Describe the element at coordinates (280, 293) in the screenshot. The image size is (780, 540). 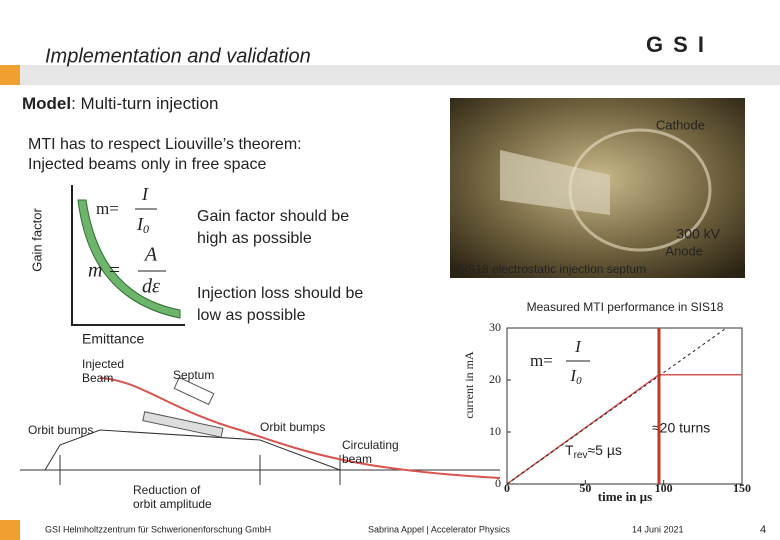
I see `note: Injection loss should be` at that location.